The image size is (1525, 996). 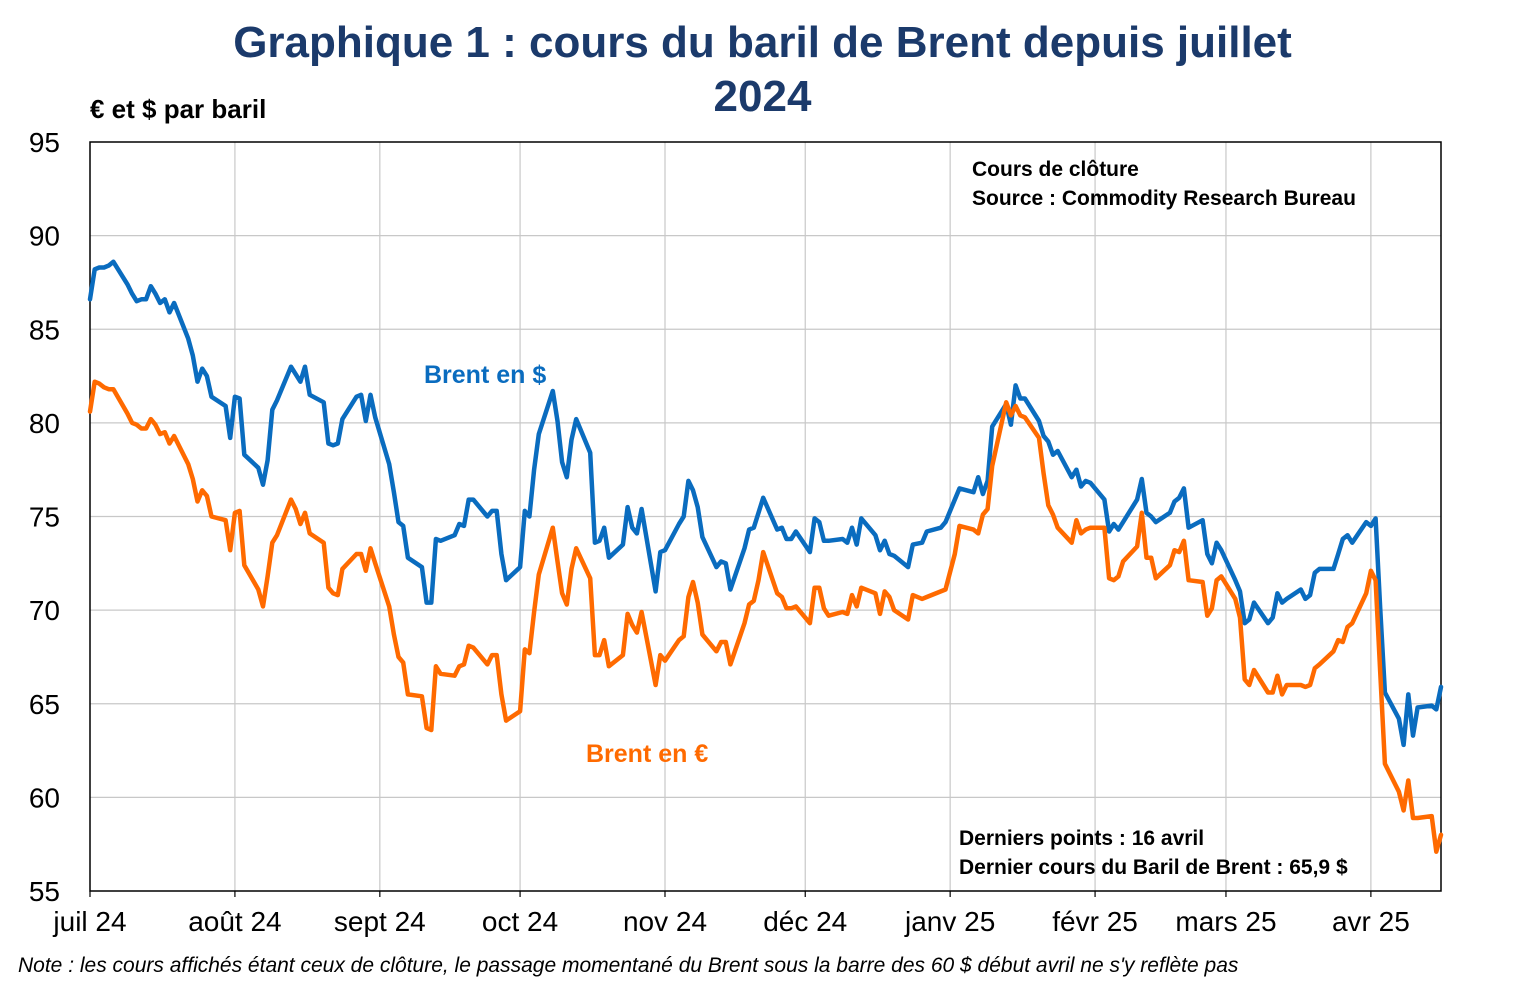 I want to click on y-tick-label: 70, so click(x=44, y=610).